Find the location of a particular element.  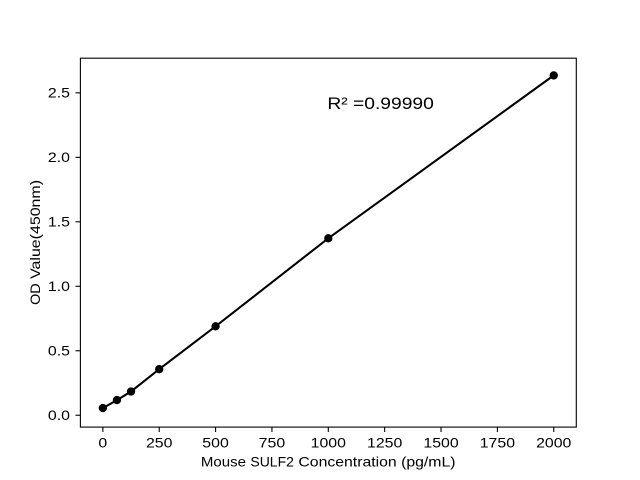

svg-text: 0.5 is located at coordinates (59, 350).